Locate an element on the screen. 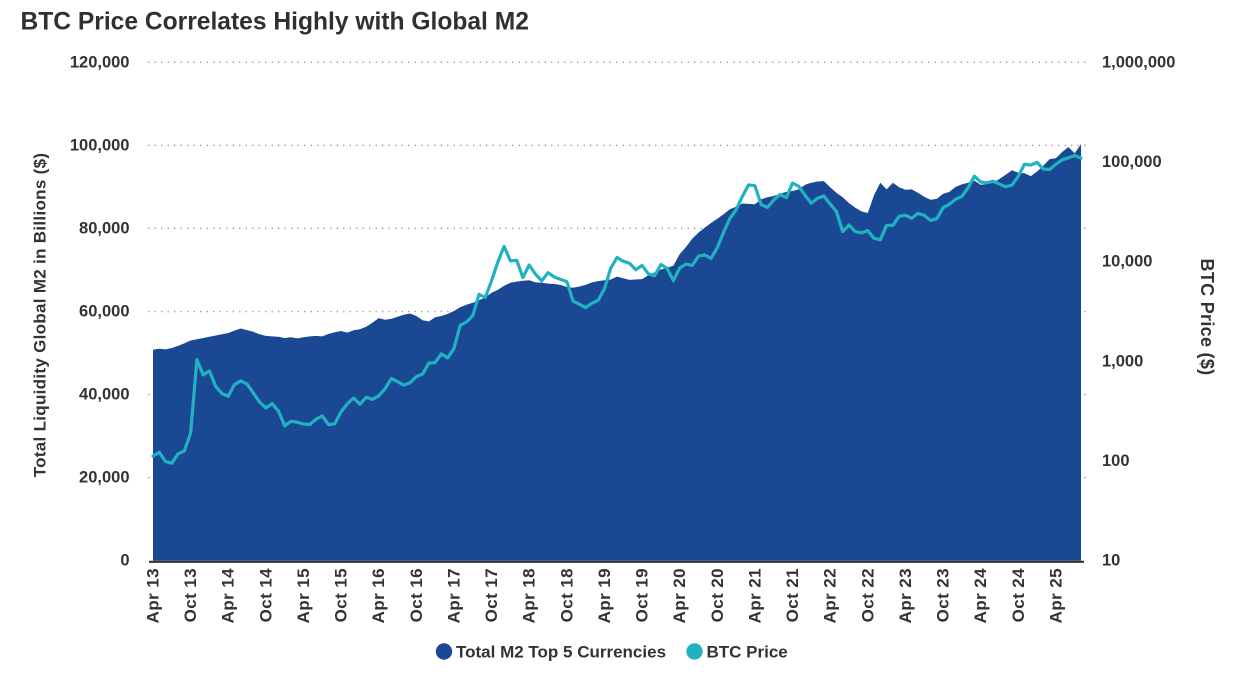 This screenshot has width=1240, height=678. svg-text: 0 is located at coordinates (124, 561).